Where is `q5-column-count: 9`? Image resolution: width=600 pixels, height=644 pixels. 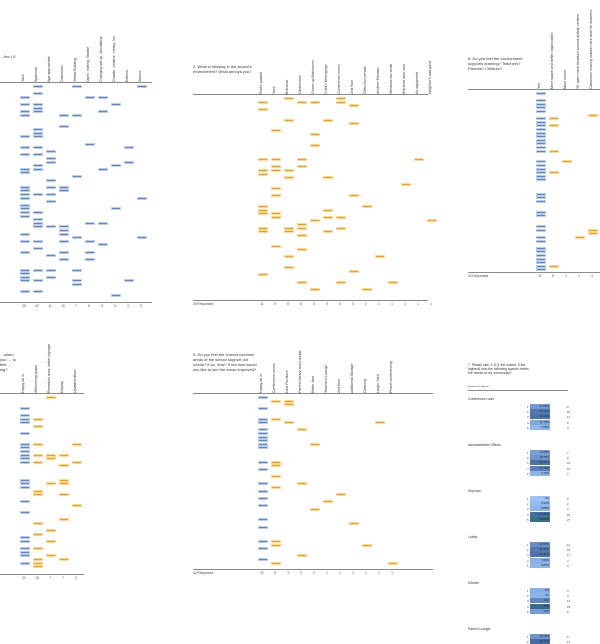
q5-column-count: 9 is located at coordinates (275, 573).